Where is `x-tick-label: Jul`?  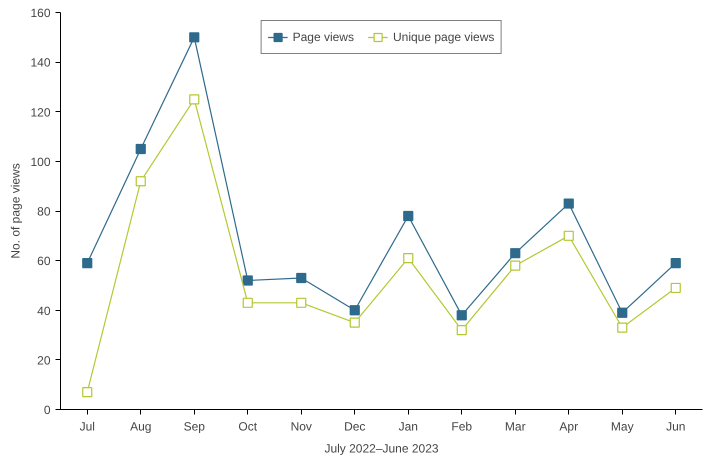 x-tick-label: Jul is located at coordinates (87, 427).